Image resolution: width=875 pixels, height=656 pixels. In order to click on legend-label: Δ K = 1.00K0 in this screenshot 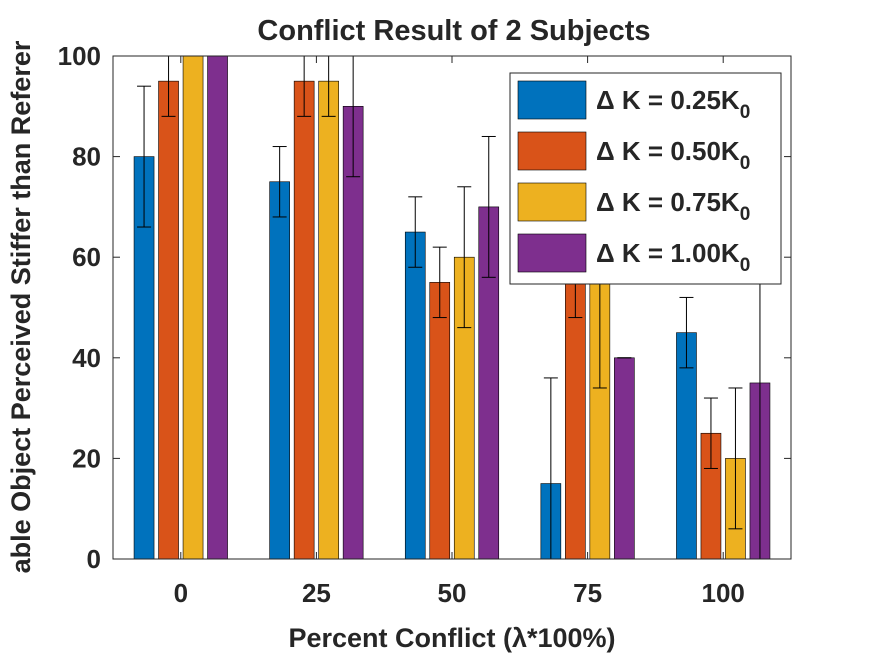, I will do `click(673, 257)`.